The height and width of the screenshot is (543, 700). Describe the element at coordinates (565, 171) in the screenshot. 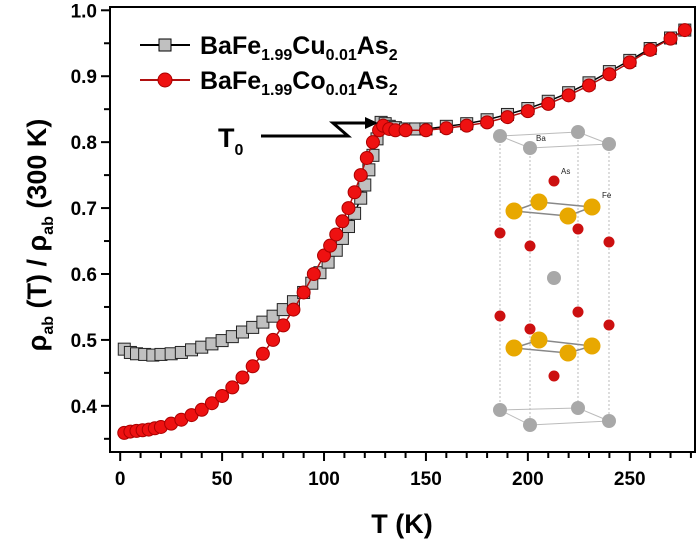

I see `inset-label-as: As` at that location.